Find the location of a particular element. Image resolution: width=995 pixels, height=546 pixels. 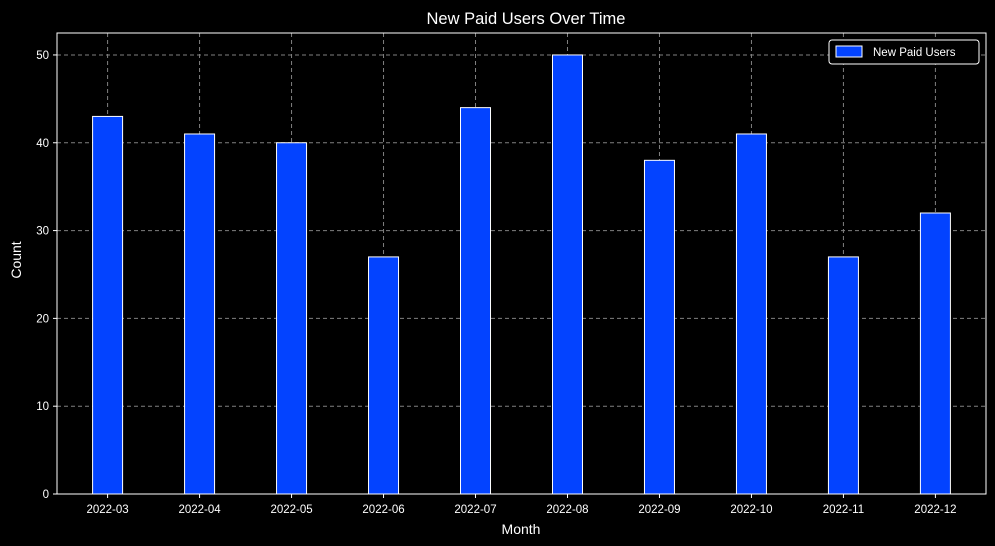

chart-title: New Paid Users Over Time is located at coordinates (526, 19).